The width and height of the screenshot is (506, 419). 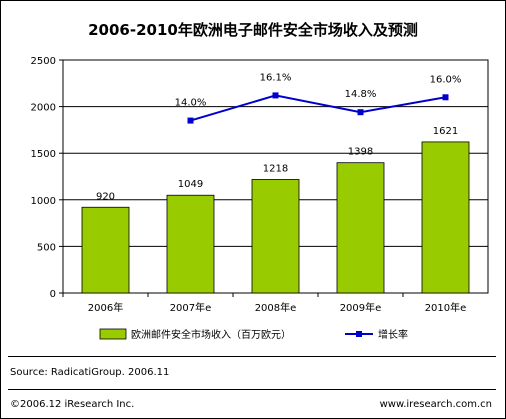 I want to click on growth-rate-label: 14.0%, so click(x=191, y=103).